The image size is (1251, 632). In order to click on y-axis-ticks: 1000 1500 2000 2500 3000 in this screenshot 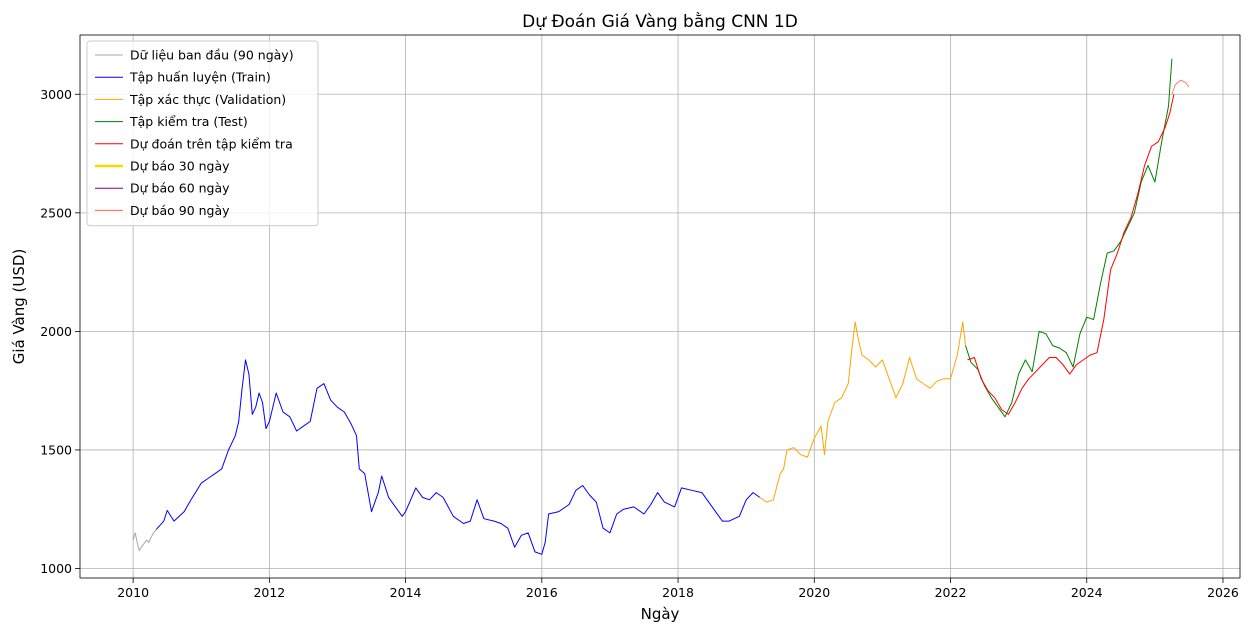, I will do `click(60, 331)`.